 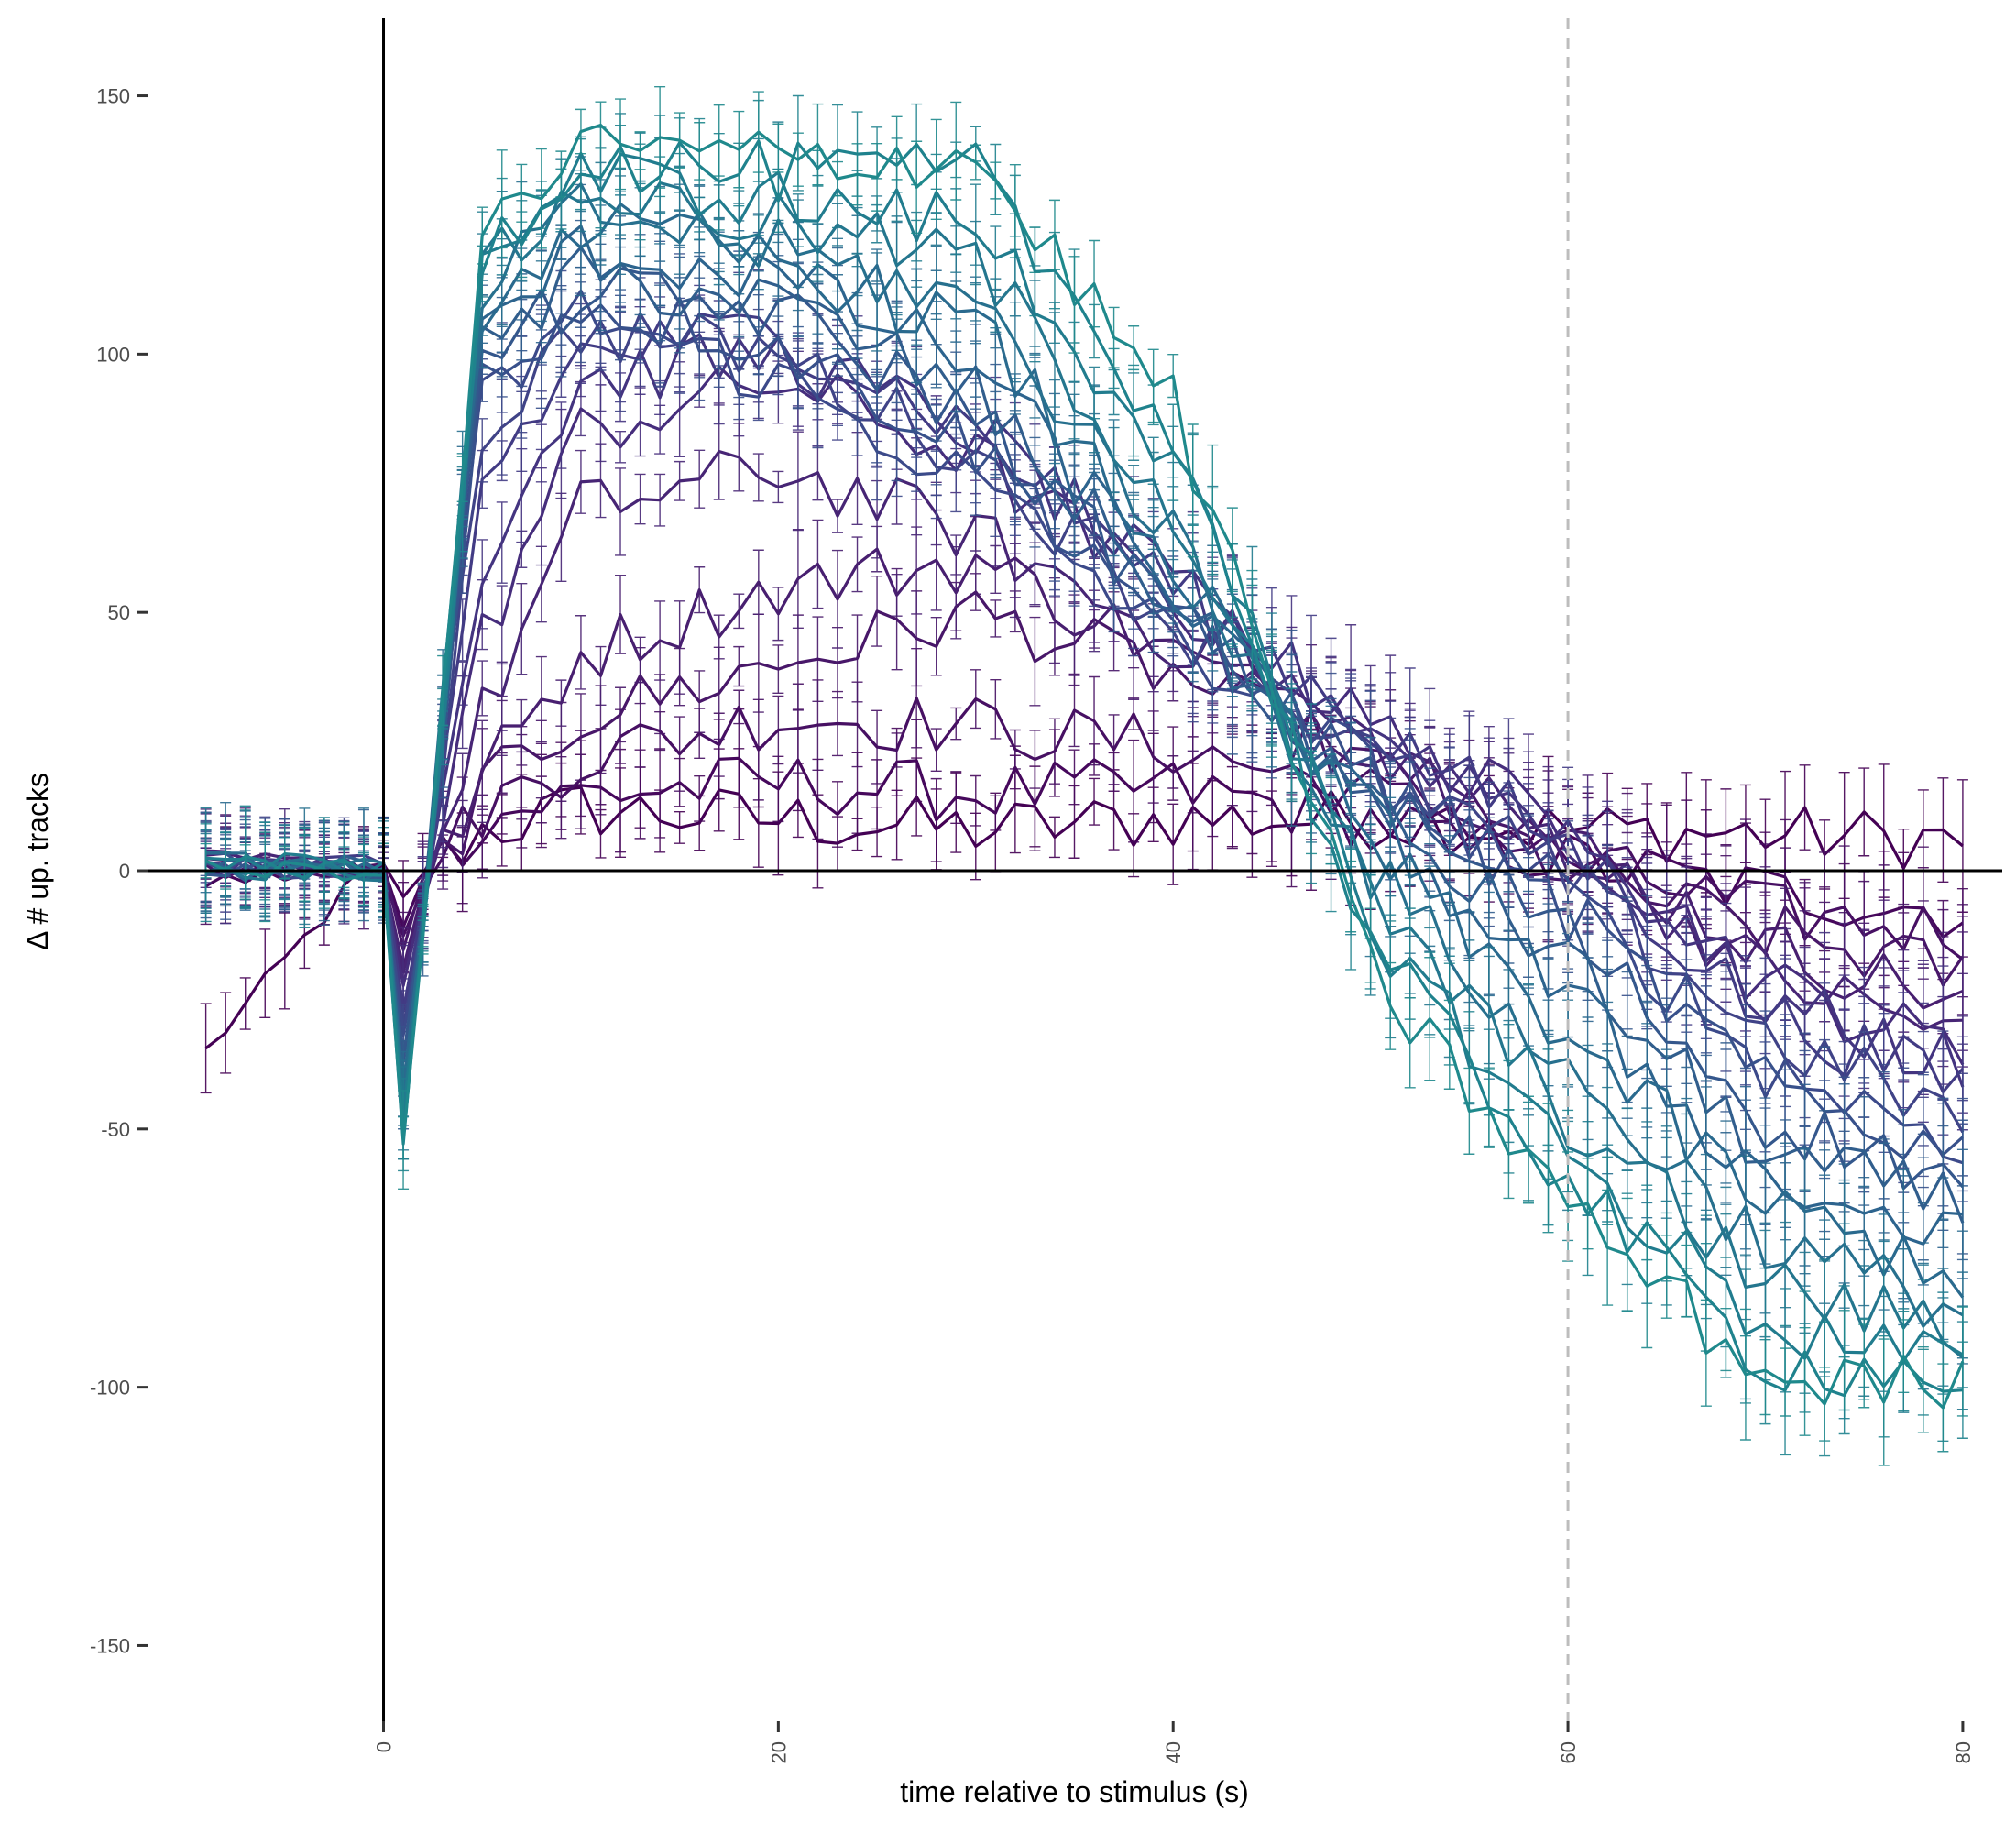 I want to click on y-tick-label: 0, so click(x=124, y=871).